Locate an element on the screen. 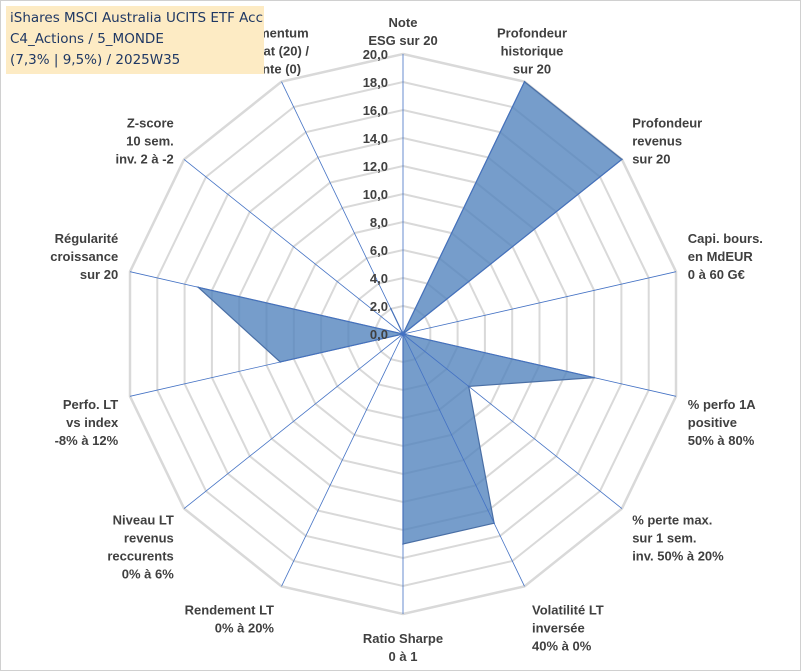 The image size is (801, 671). axis-label: Profondeur revenus sur 20 is located at coordinates (667, 140).